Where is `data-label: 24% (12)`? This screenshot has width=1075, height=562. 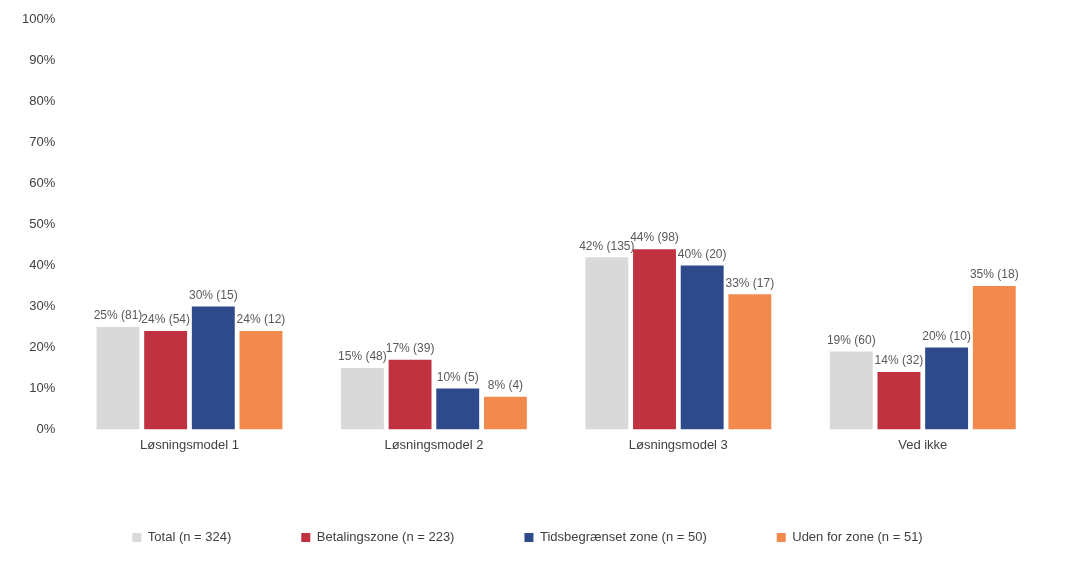
data-label: 24% (12) is located at coordinates (261, 319).